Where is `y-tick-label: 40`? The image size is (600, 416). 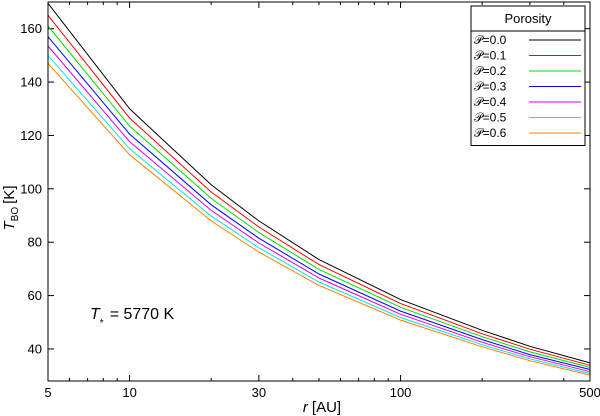 y-tick-label: 40 is located at coordinates (35, 348).